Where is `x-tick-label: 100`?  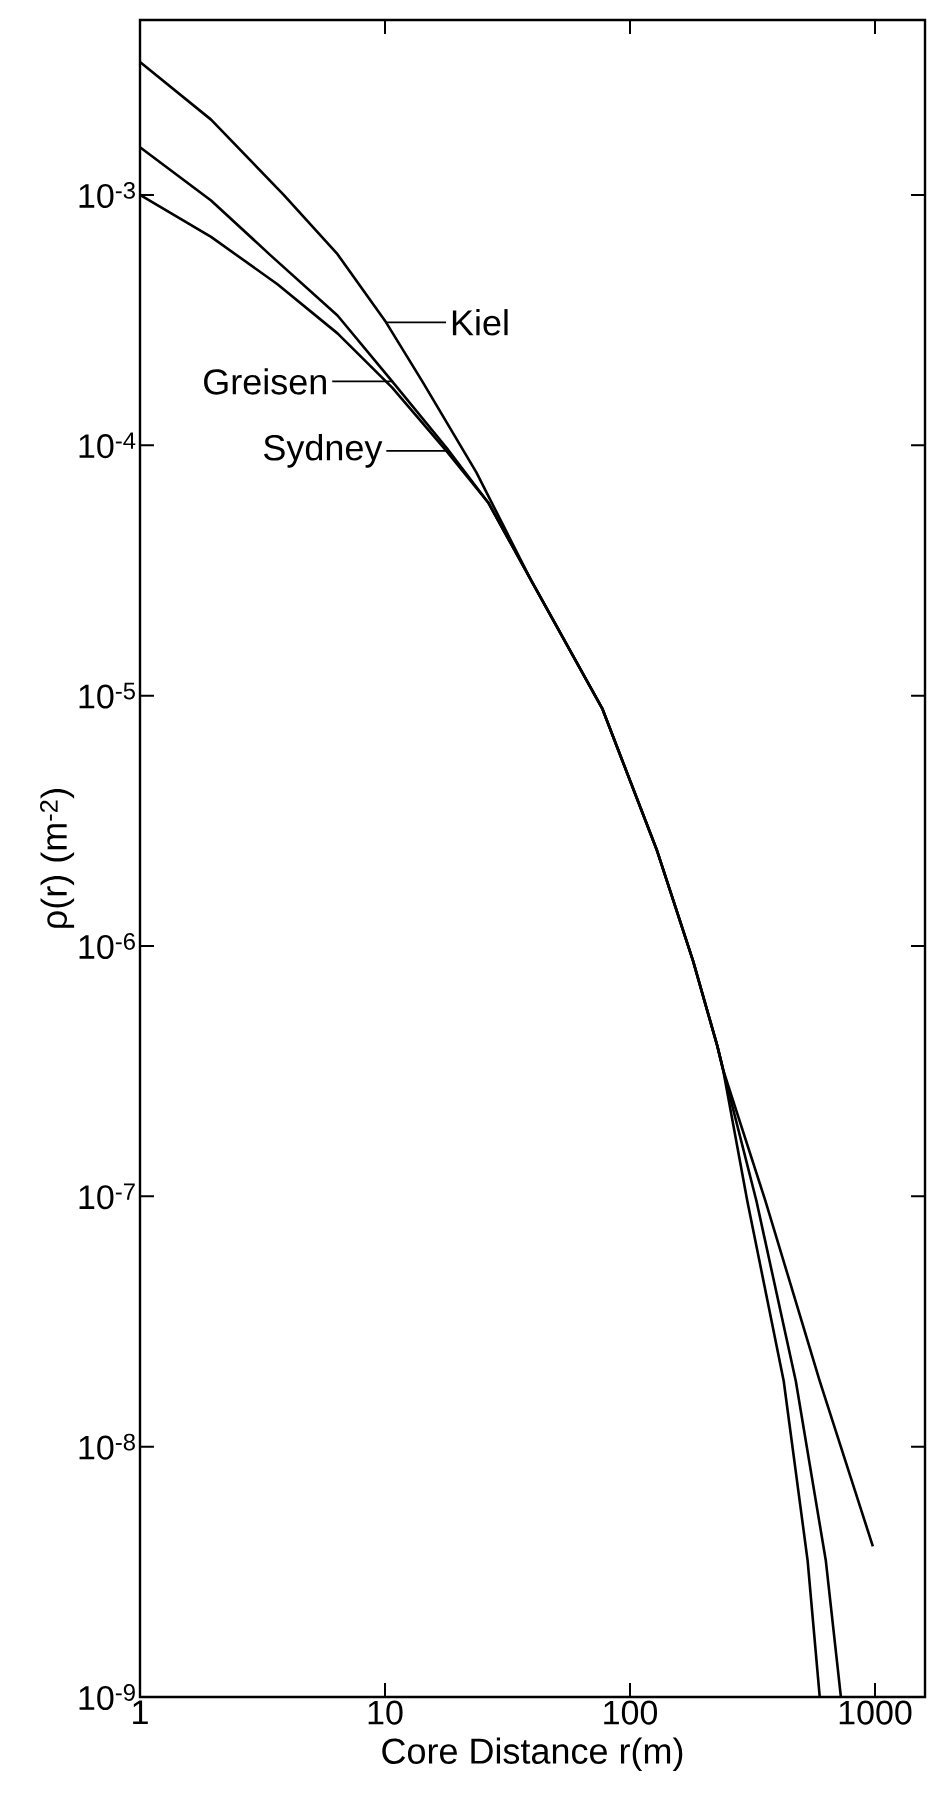
x-tick-label: 100 is located at coordinates (631, 1712).